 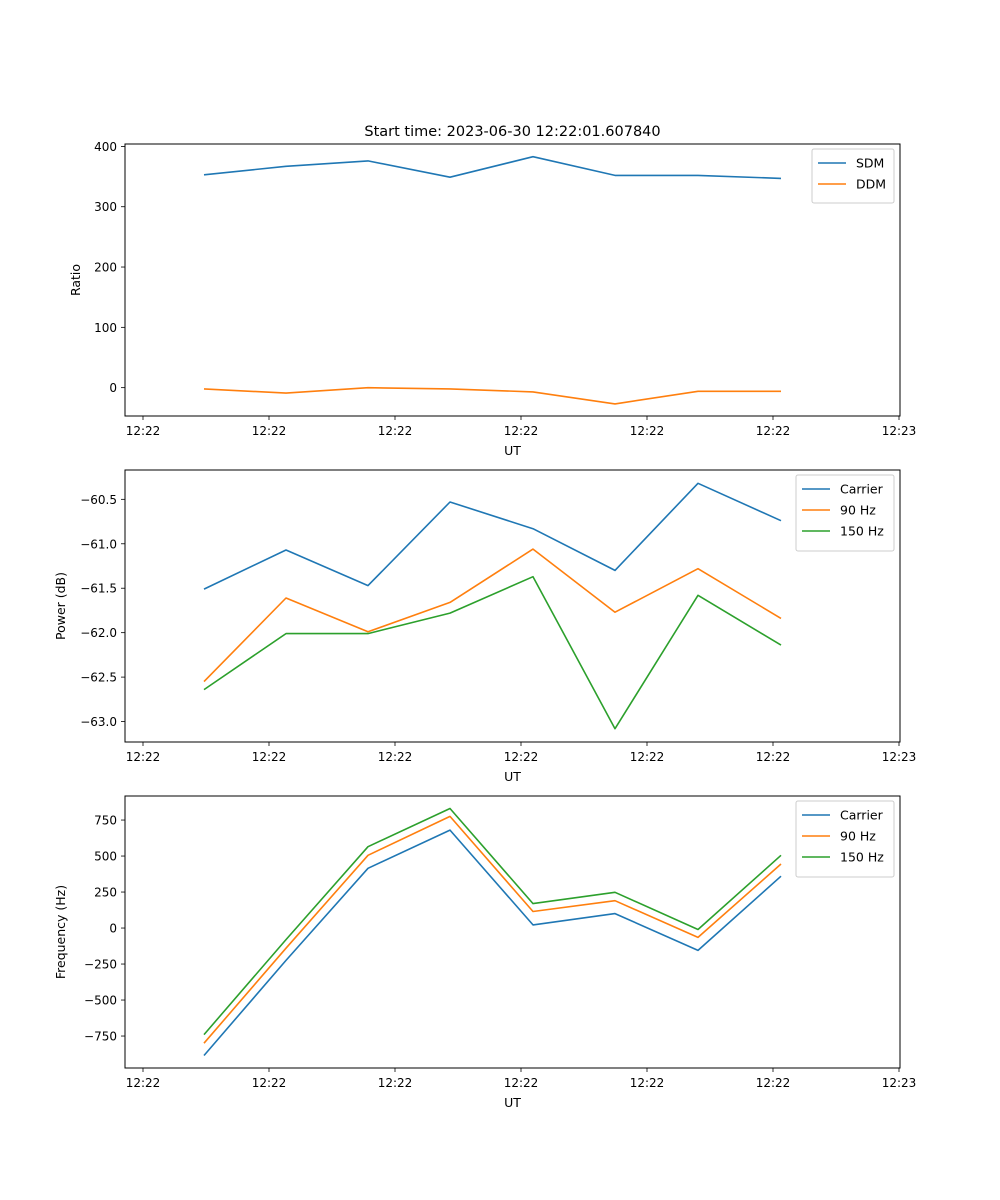 What do you see at coordinates (105, 207) in the screenshot?
I see `y-tick-label: 300` at bounding box center [105, 207].